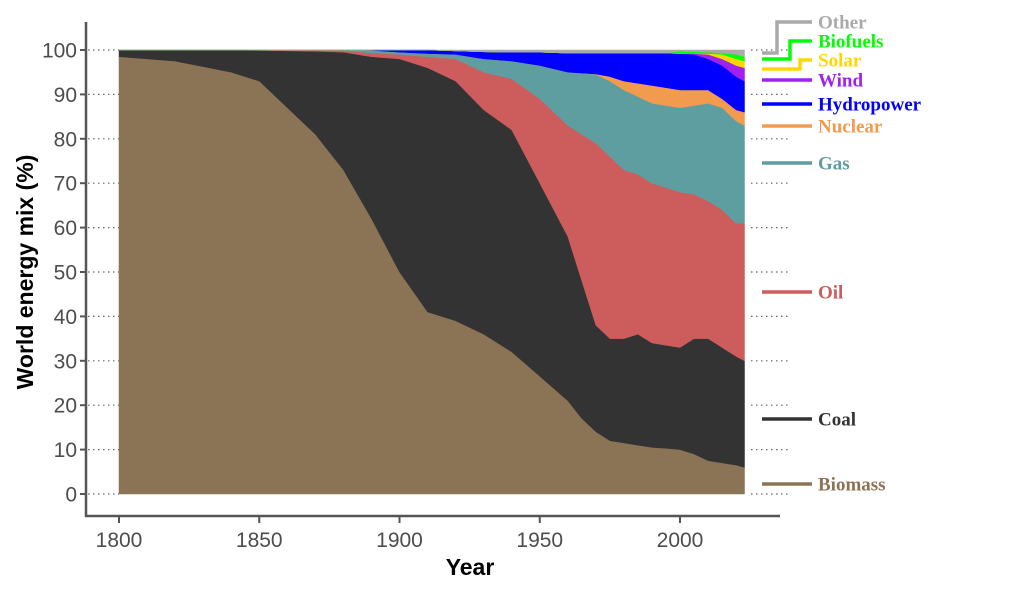 This screenshot has height=597, width=1024. I want to click on y-tick-label: 40, so click(65, 317).